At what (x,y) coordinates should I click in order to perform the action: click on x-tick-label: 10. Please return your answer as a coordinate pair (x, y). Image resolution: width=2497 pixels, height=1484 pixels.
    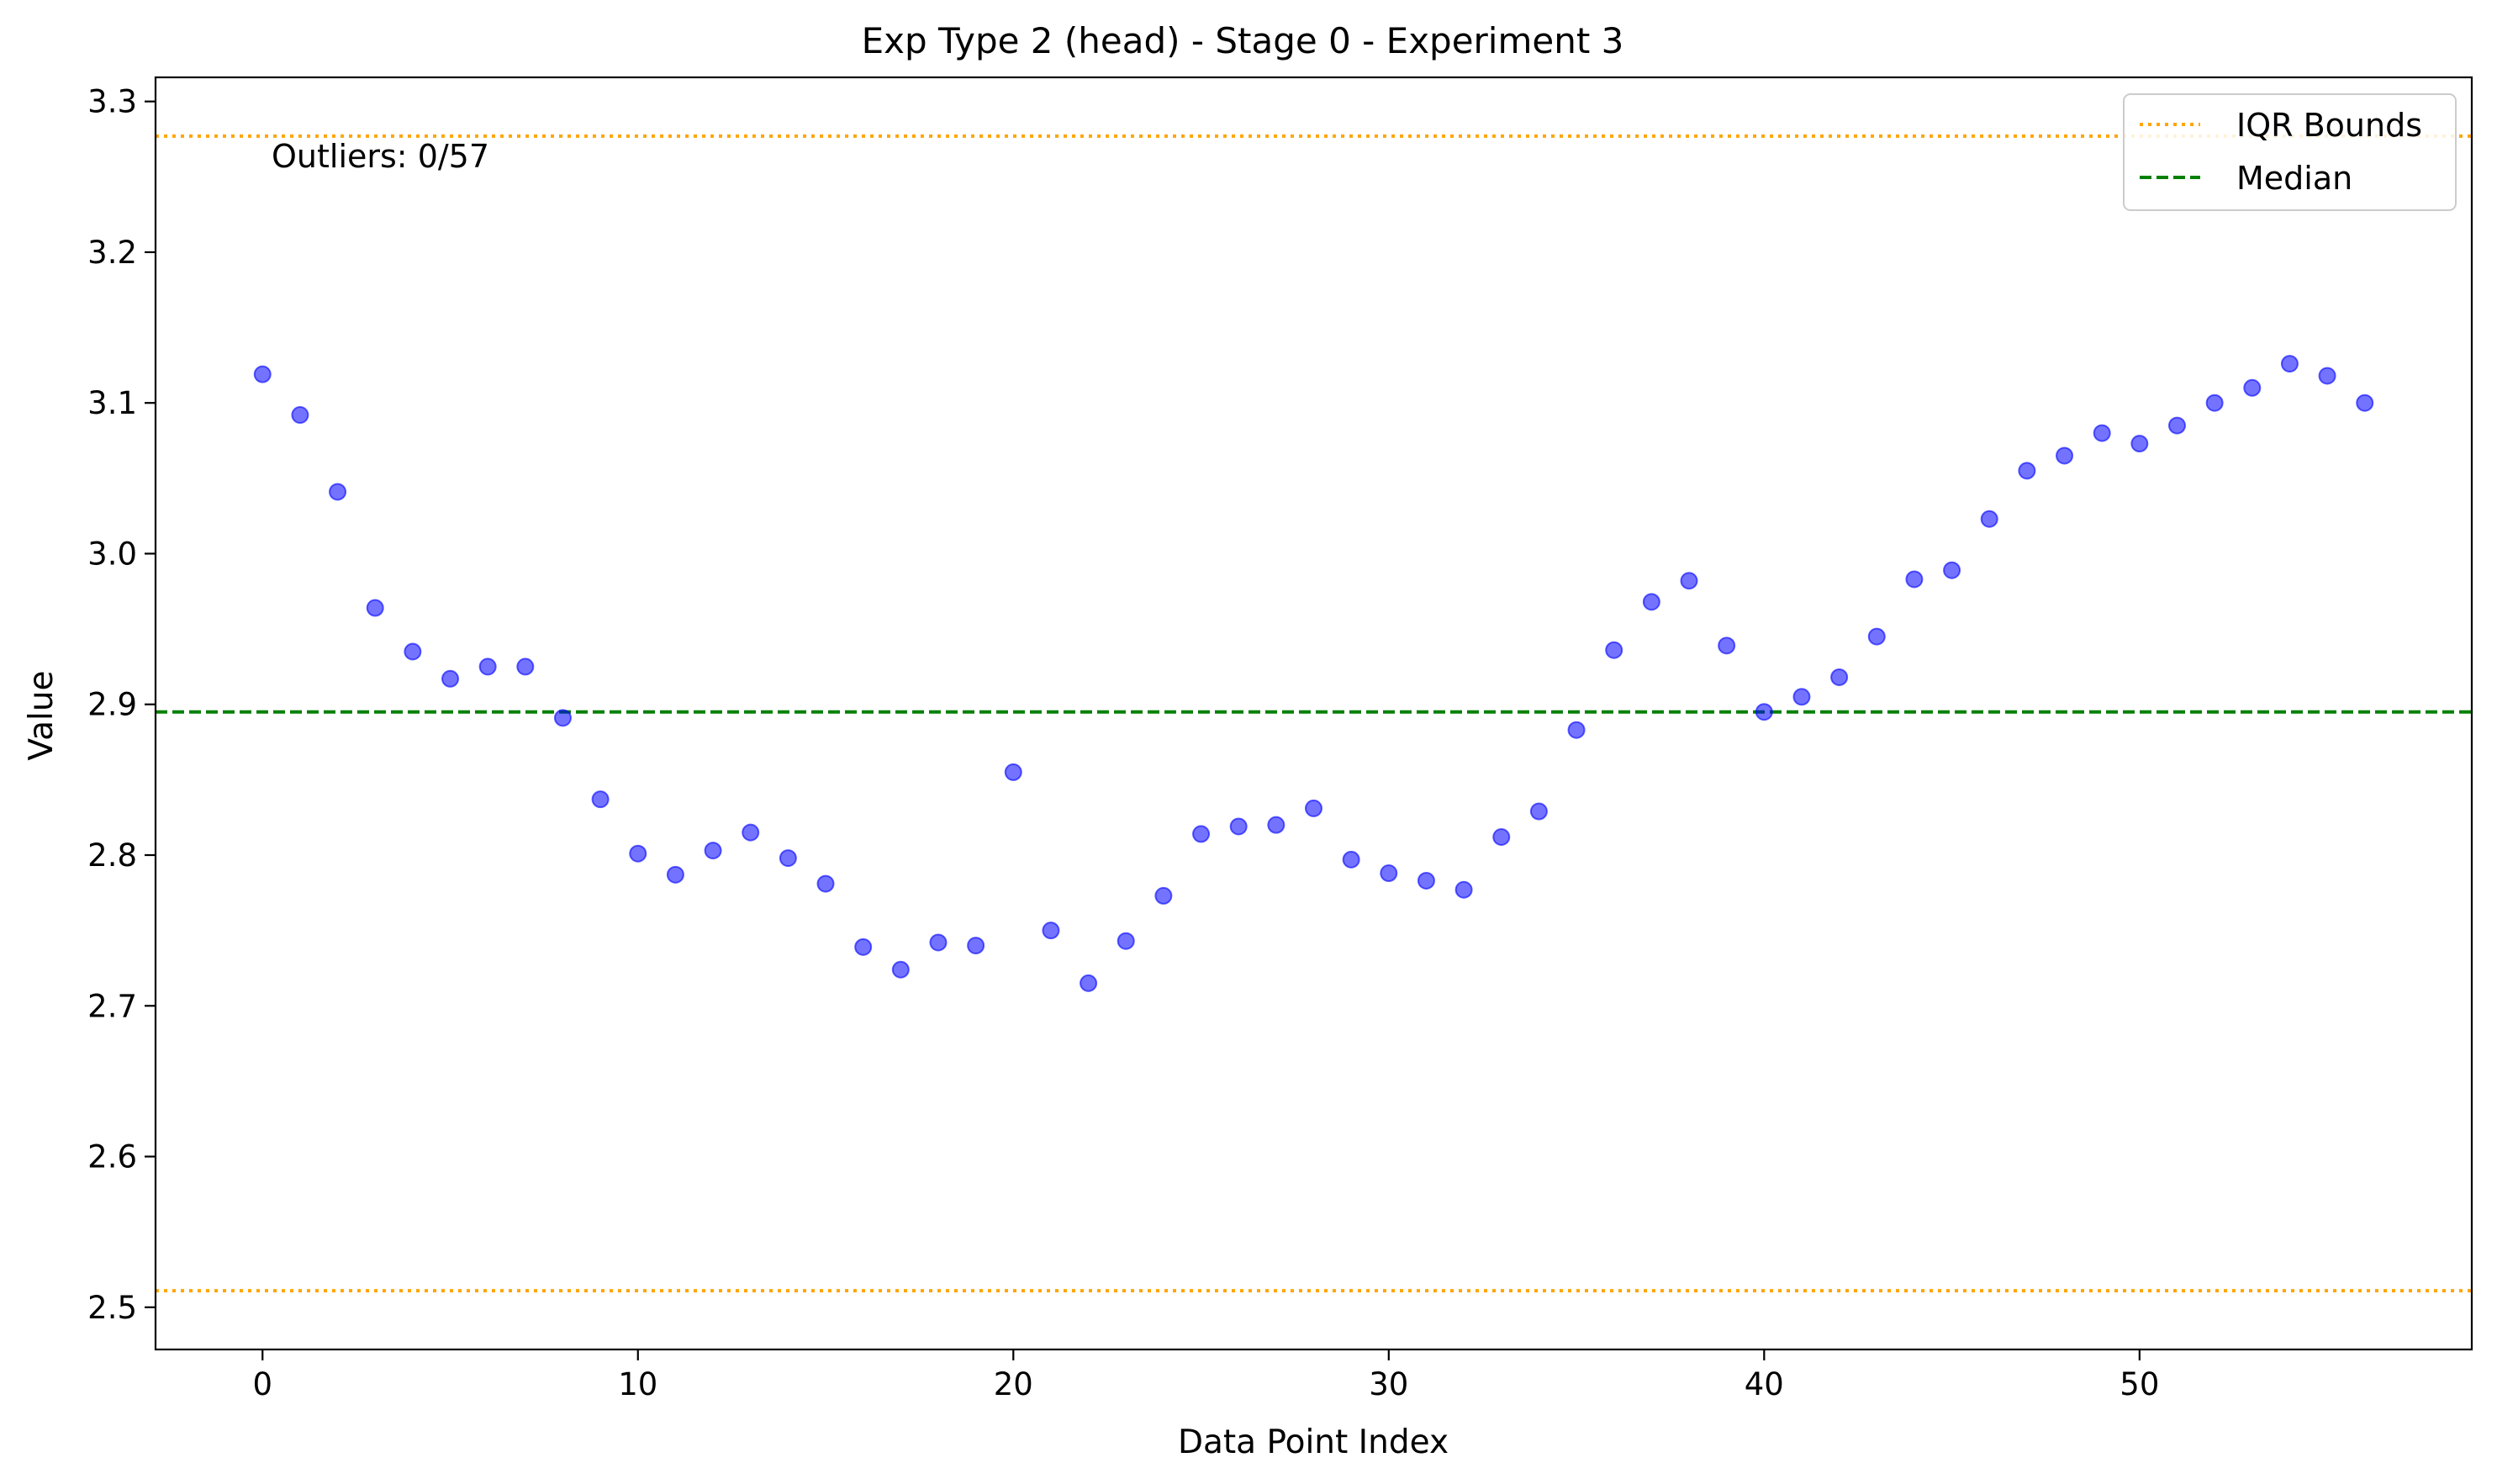
    Looking at the image, I should click on (637, 1384).